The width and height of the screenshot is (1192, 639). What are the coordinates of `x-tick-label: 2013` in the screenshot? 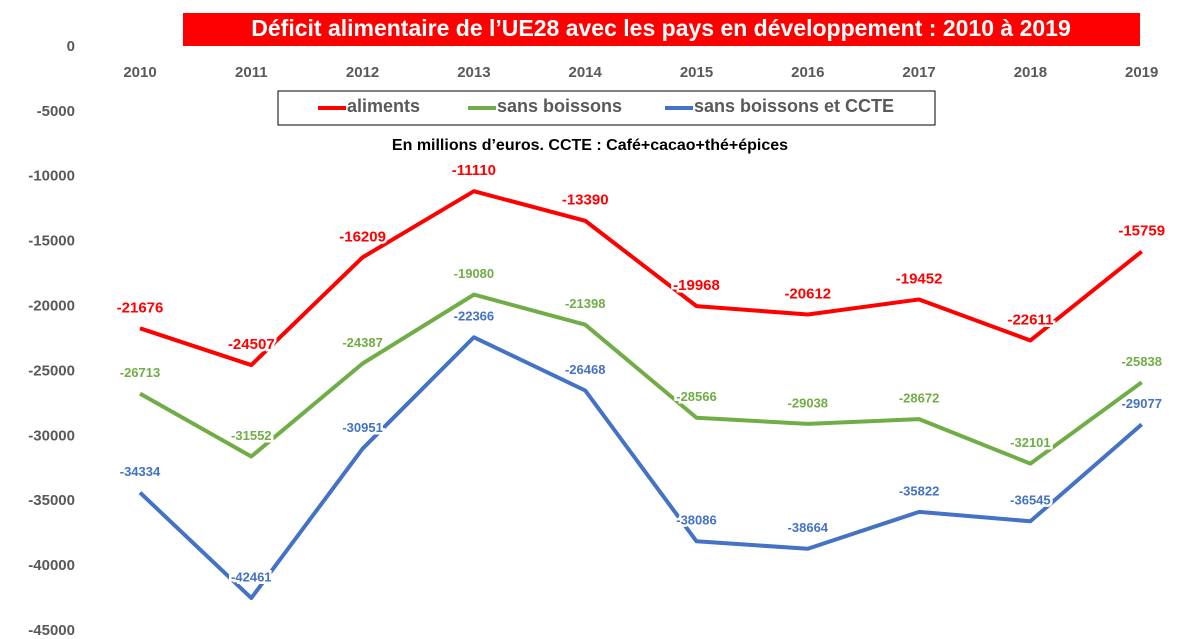 It's located at (473, 72).